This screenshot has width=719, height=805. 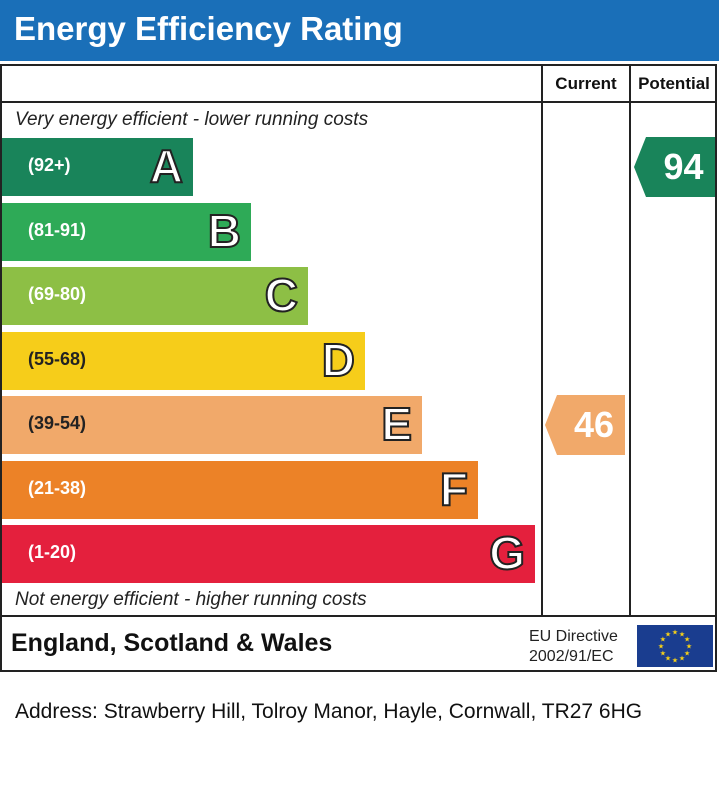 I want to click on current-rating-marker: 46, so click(x=585, y=425).